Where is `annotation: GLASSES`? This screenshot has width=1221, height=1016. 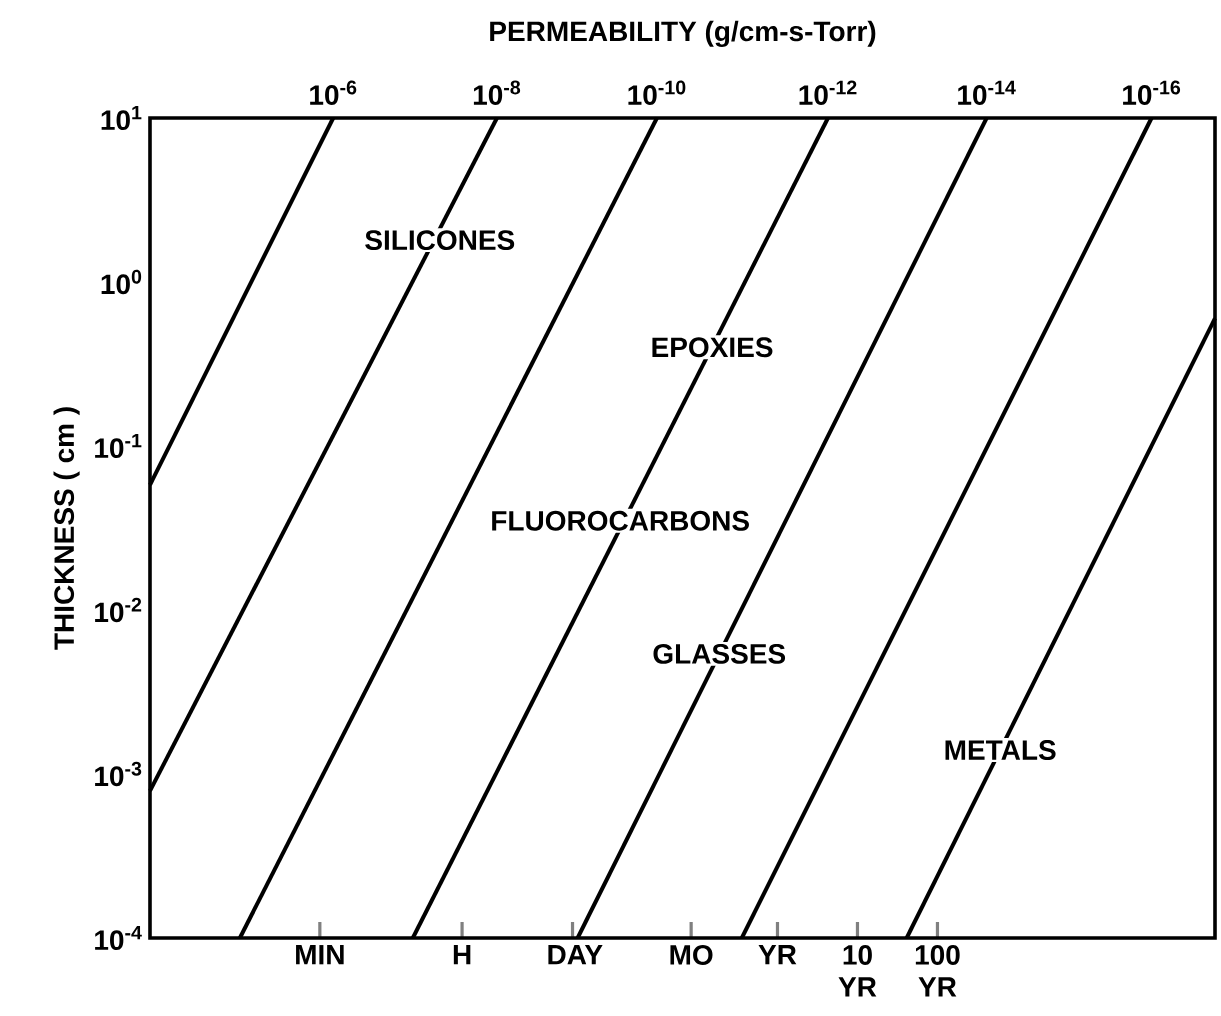 annotation: GLASSES is located at coordinates (719, 653).